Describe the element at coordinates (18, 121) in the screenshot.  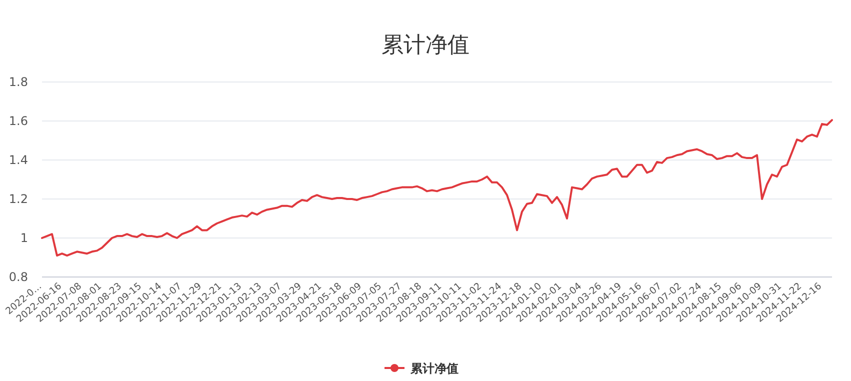
I see `y-tick-label: 1.6` at that location.